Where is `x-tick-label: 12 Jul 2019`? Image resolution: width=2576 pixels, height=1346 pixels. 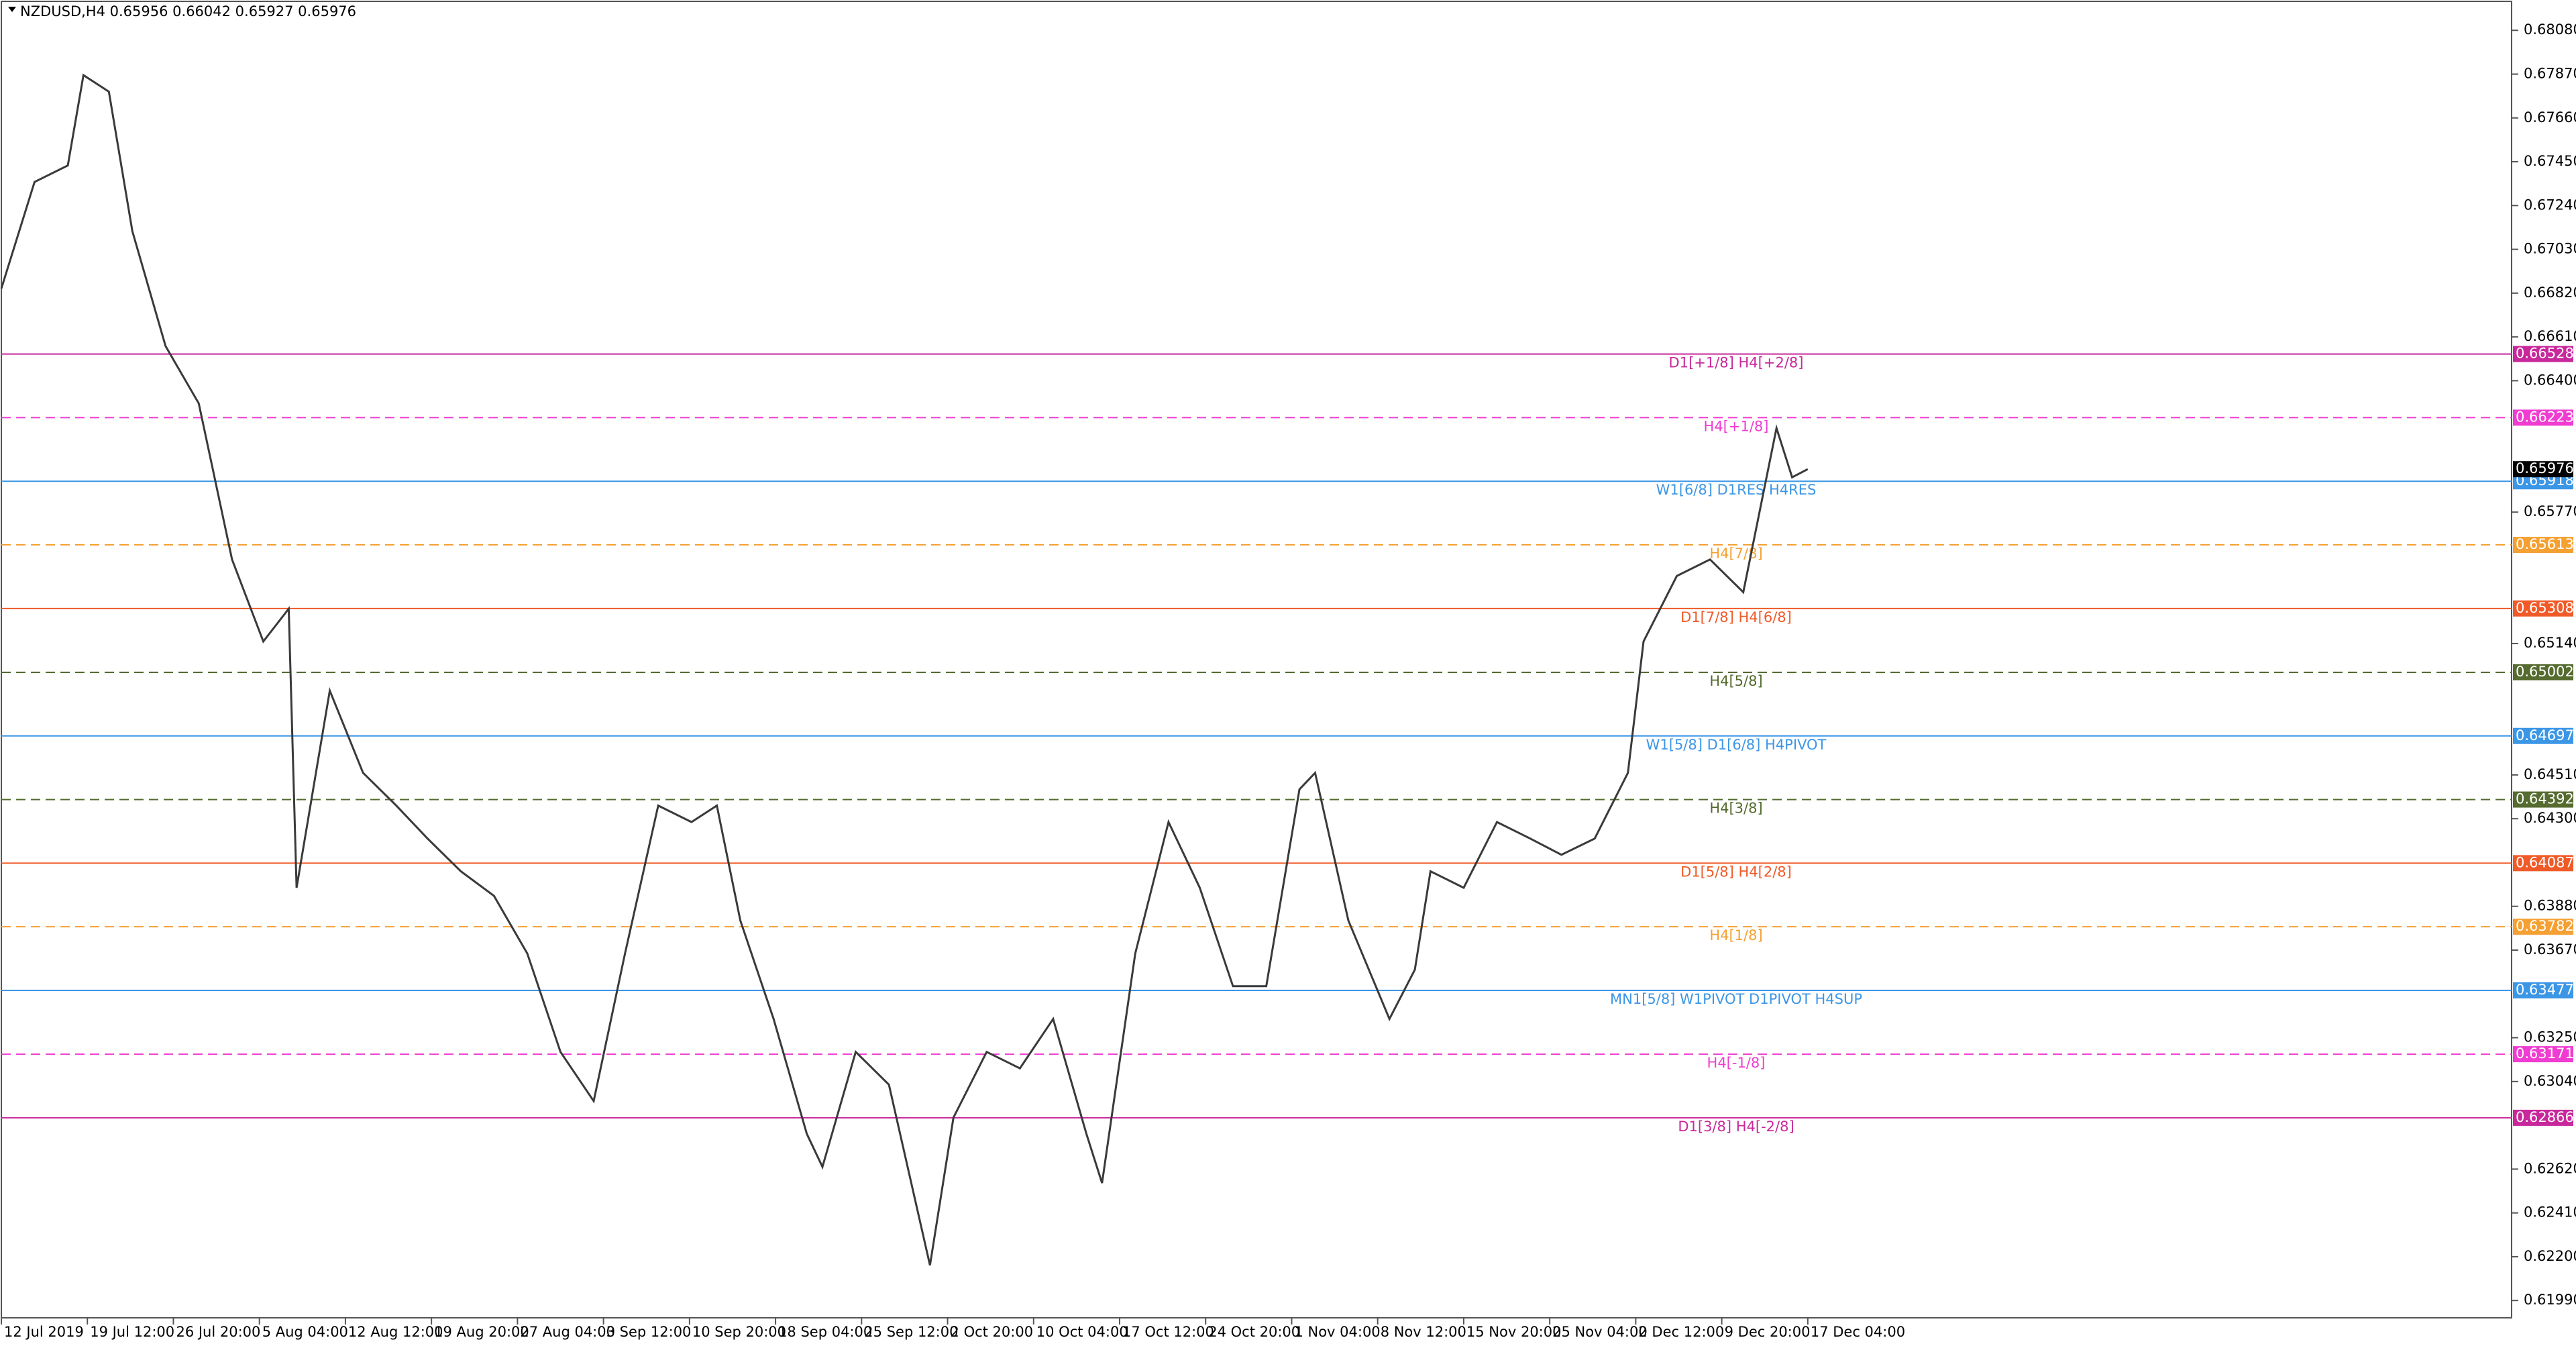
x-tick-label: 12 Jul 2019 is located at coordinates (44, 1332).